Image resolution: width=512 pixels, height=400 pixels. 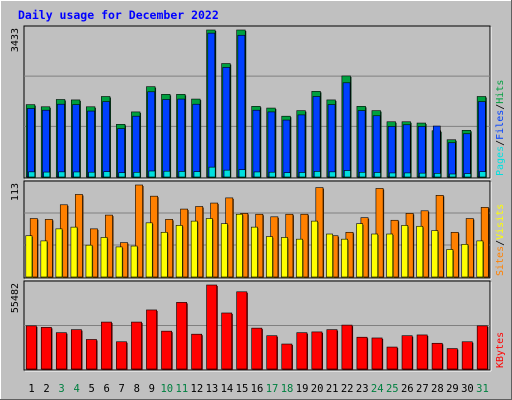 What do you see at coordinates (407, 389) in the screenshot?
I see `x-tick-label: 26` at bounding box center [407, 389].